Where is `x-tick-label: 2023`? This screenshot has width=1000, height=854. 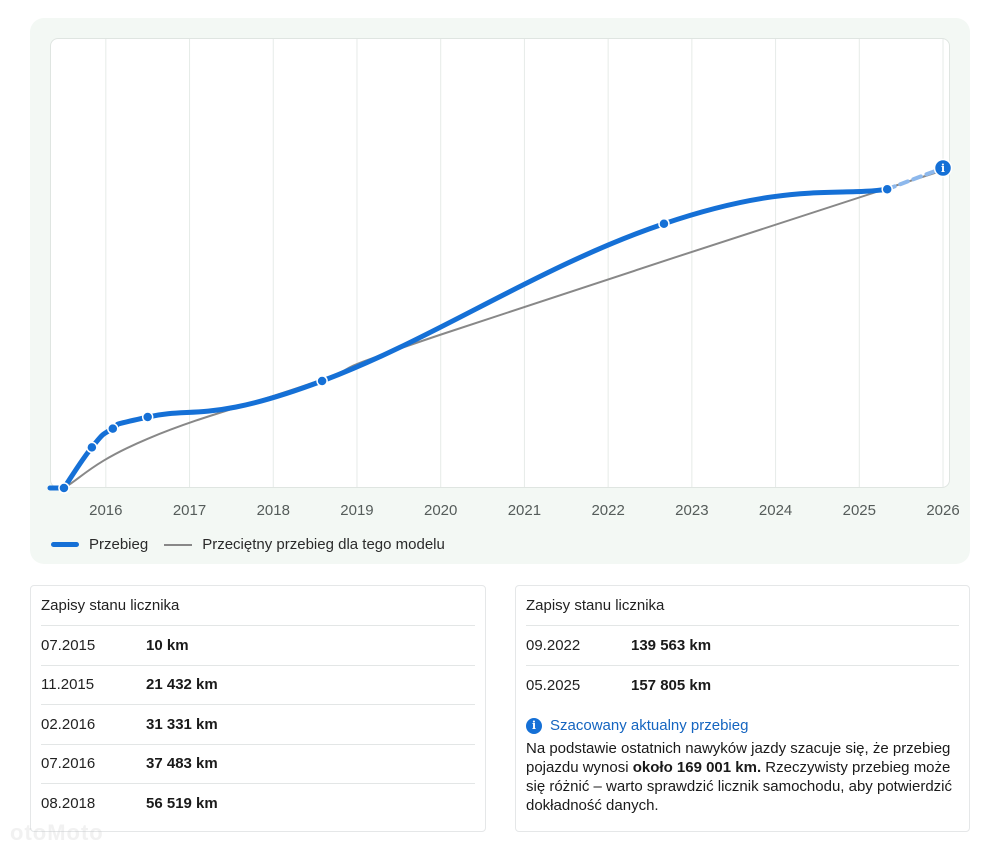
x-tick-label: 2023 is located at coordinates (691, 510).